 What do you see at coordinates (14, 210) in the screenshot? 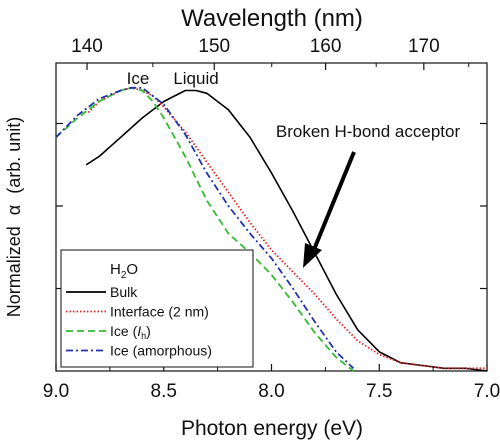
I see `y-axis-label-symbol: α` at bounding box center [14, 210].